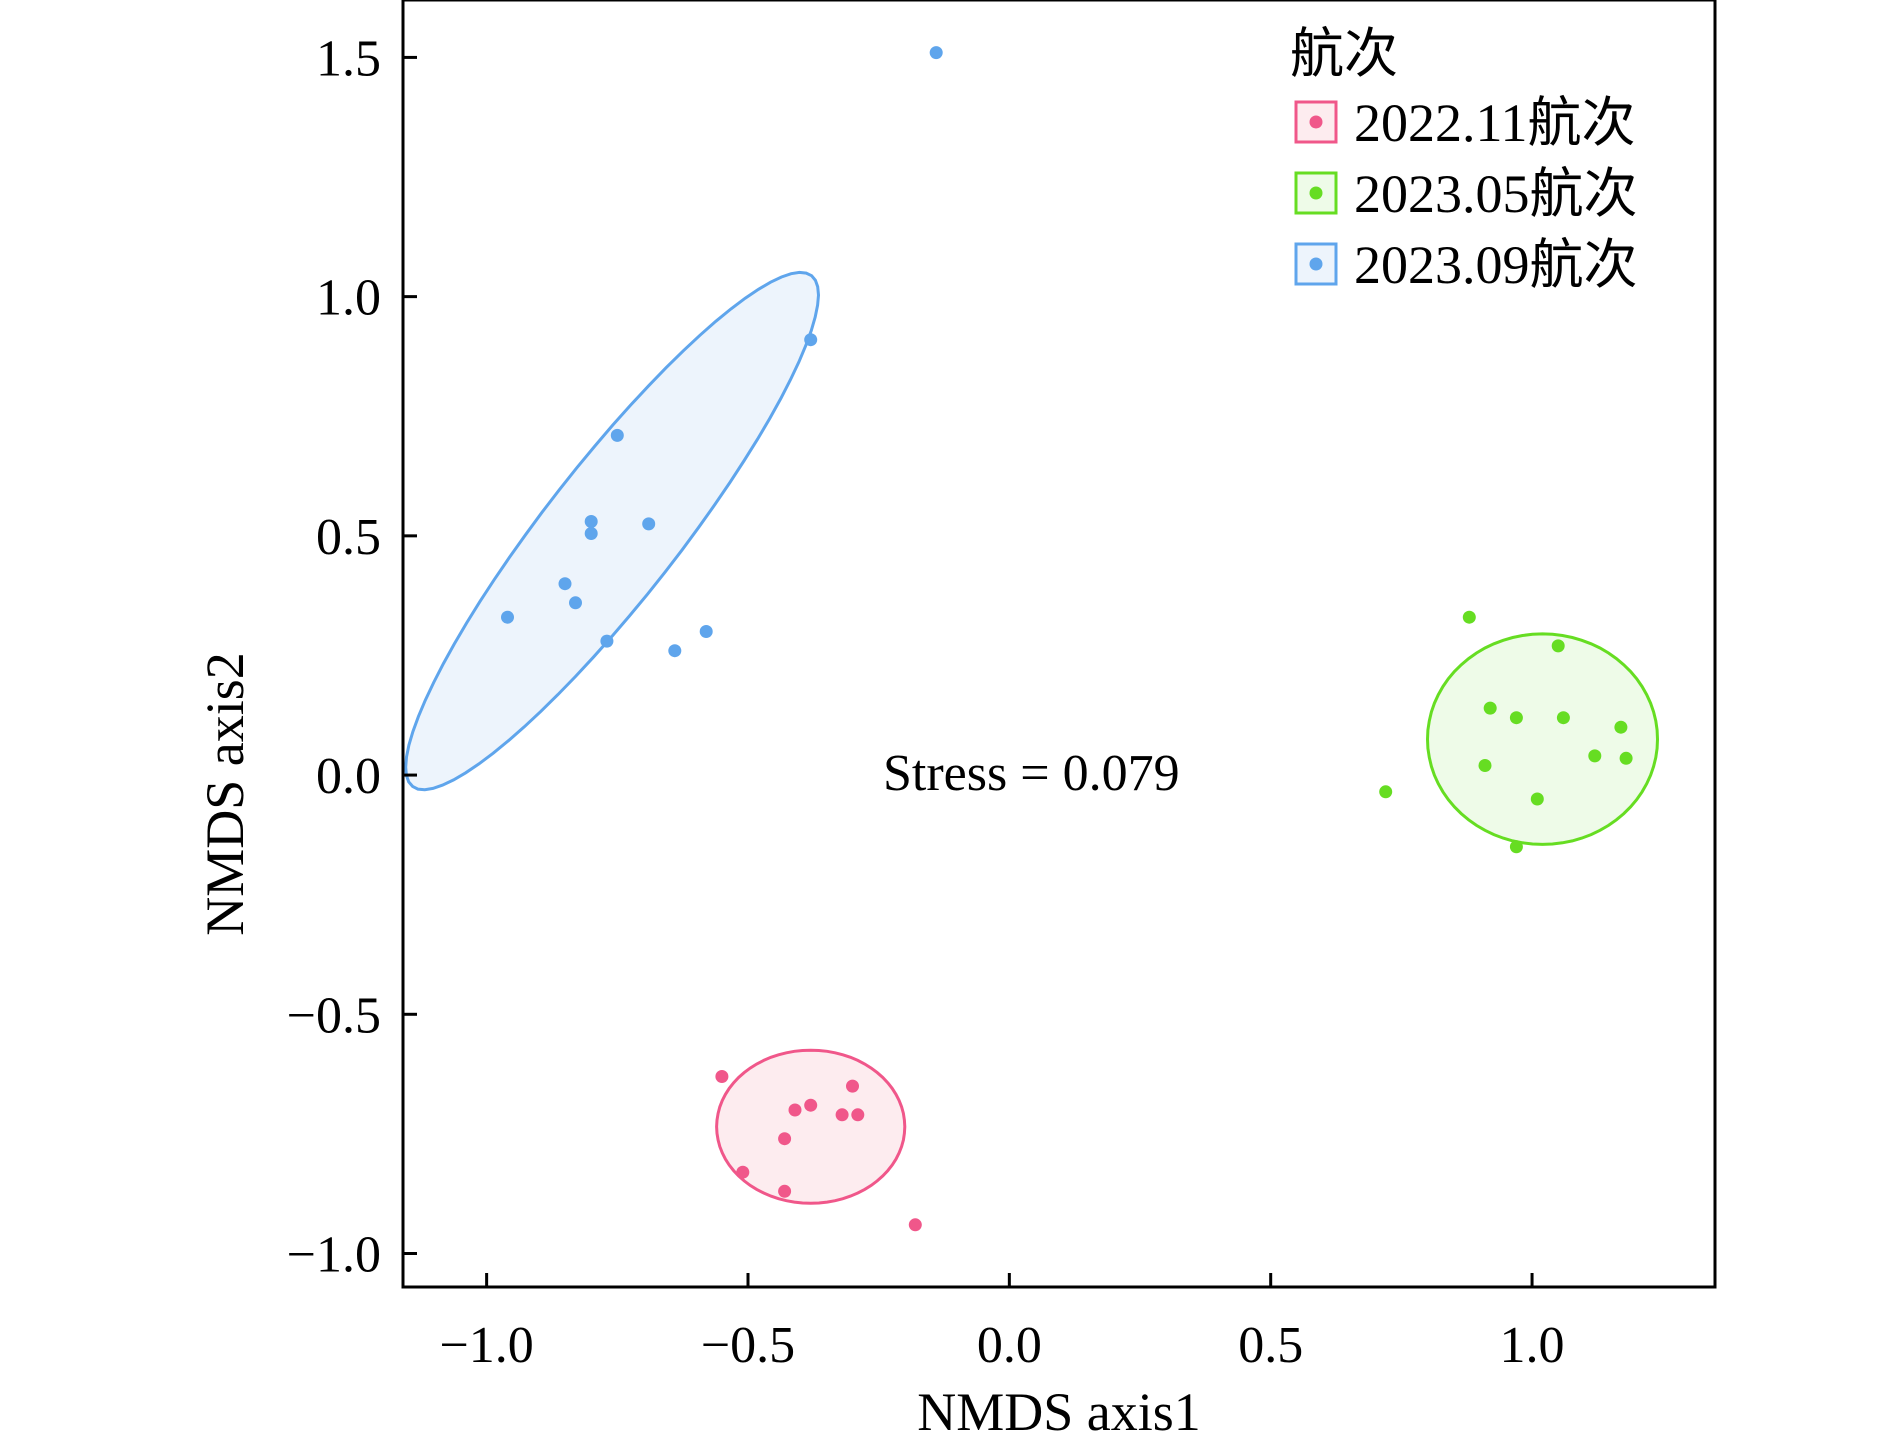  What do you see at coordinates (1031, 773) in the screenshot?
I see `stress-annotation: Stress = 0.079` at bounding box center [1031, 773].